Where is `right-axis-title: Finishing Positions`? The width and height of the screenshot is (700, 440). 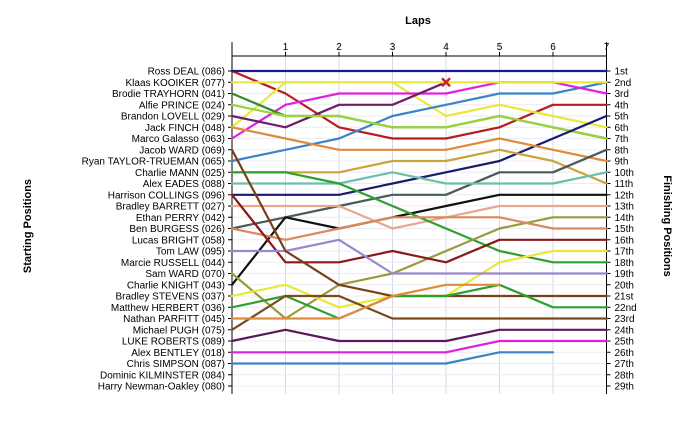 right-axis-title: Finishing Positions is located at coordinates (667, 225).